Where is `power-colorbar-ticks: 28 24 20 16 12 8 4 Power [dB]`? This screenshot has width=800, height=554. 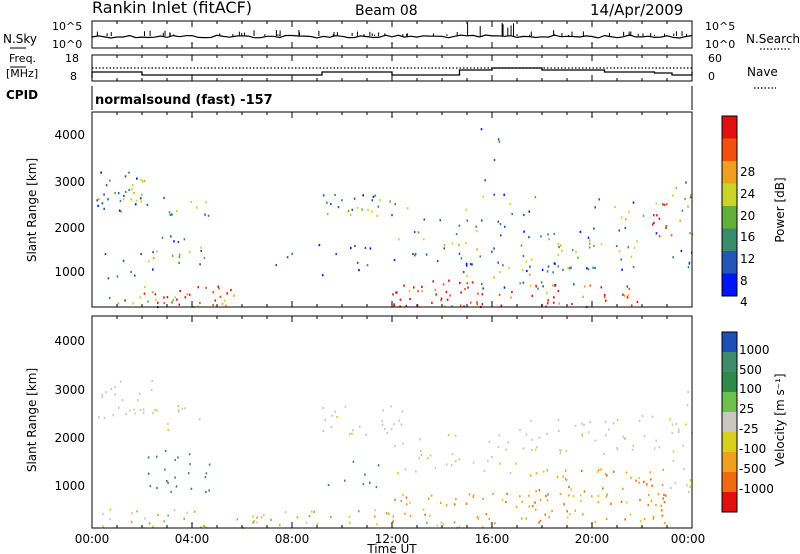
power-colorbar-ticks: 28 24 20 16 12 8 4 Power [dB] is located at coordinates (763, 237).